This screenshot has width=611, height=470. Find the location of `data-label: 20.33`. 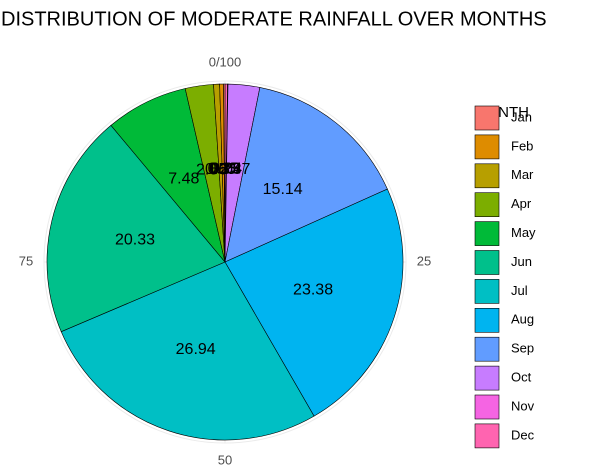

data-label: 20.33 is located at coordinates (135, 240).